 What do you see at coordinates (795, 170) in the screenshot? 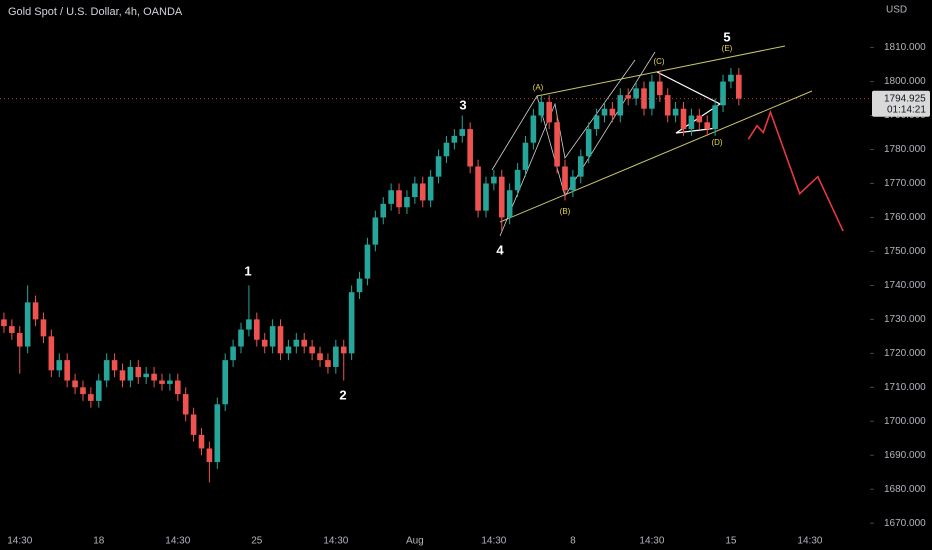
I see `forecast-line` at bounding box center [795, 170].